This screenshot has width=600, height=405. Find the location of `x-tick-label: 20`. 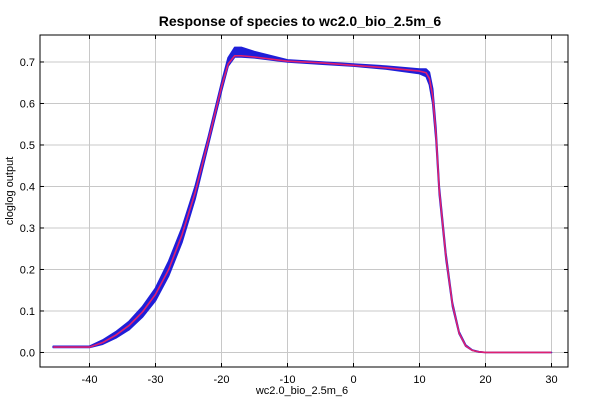

x-tick-label: 20 is located at coordinates (485, 380).